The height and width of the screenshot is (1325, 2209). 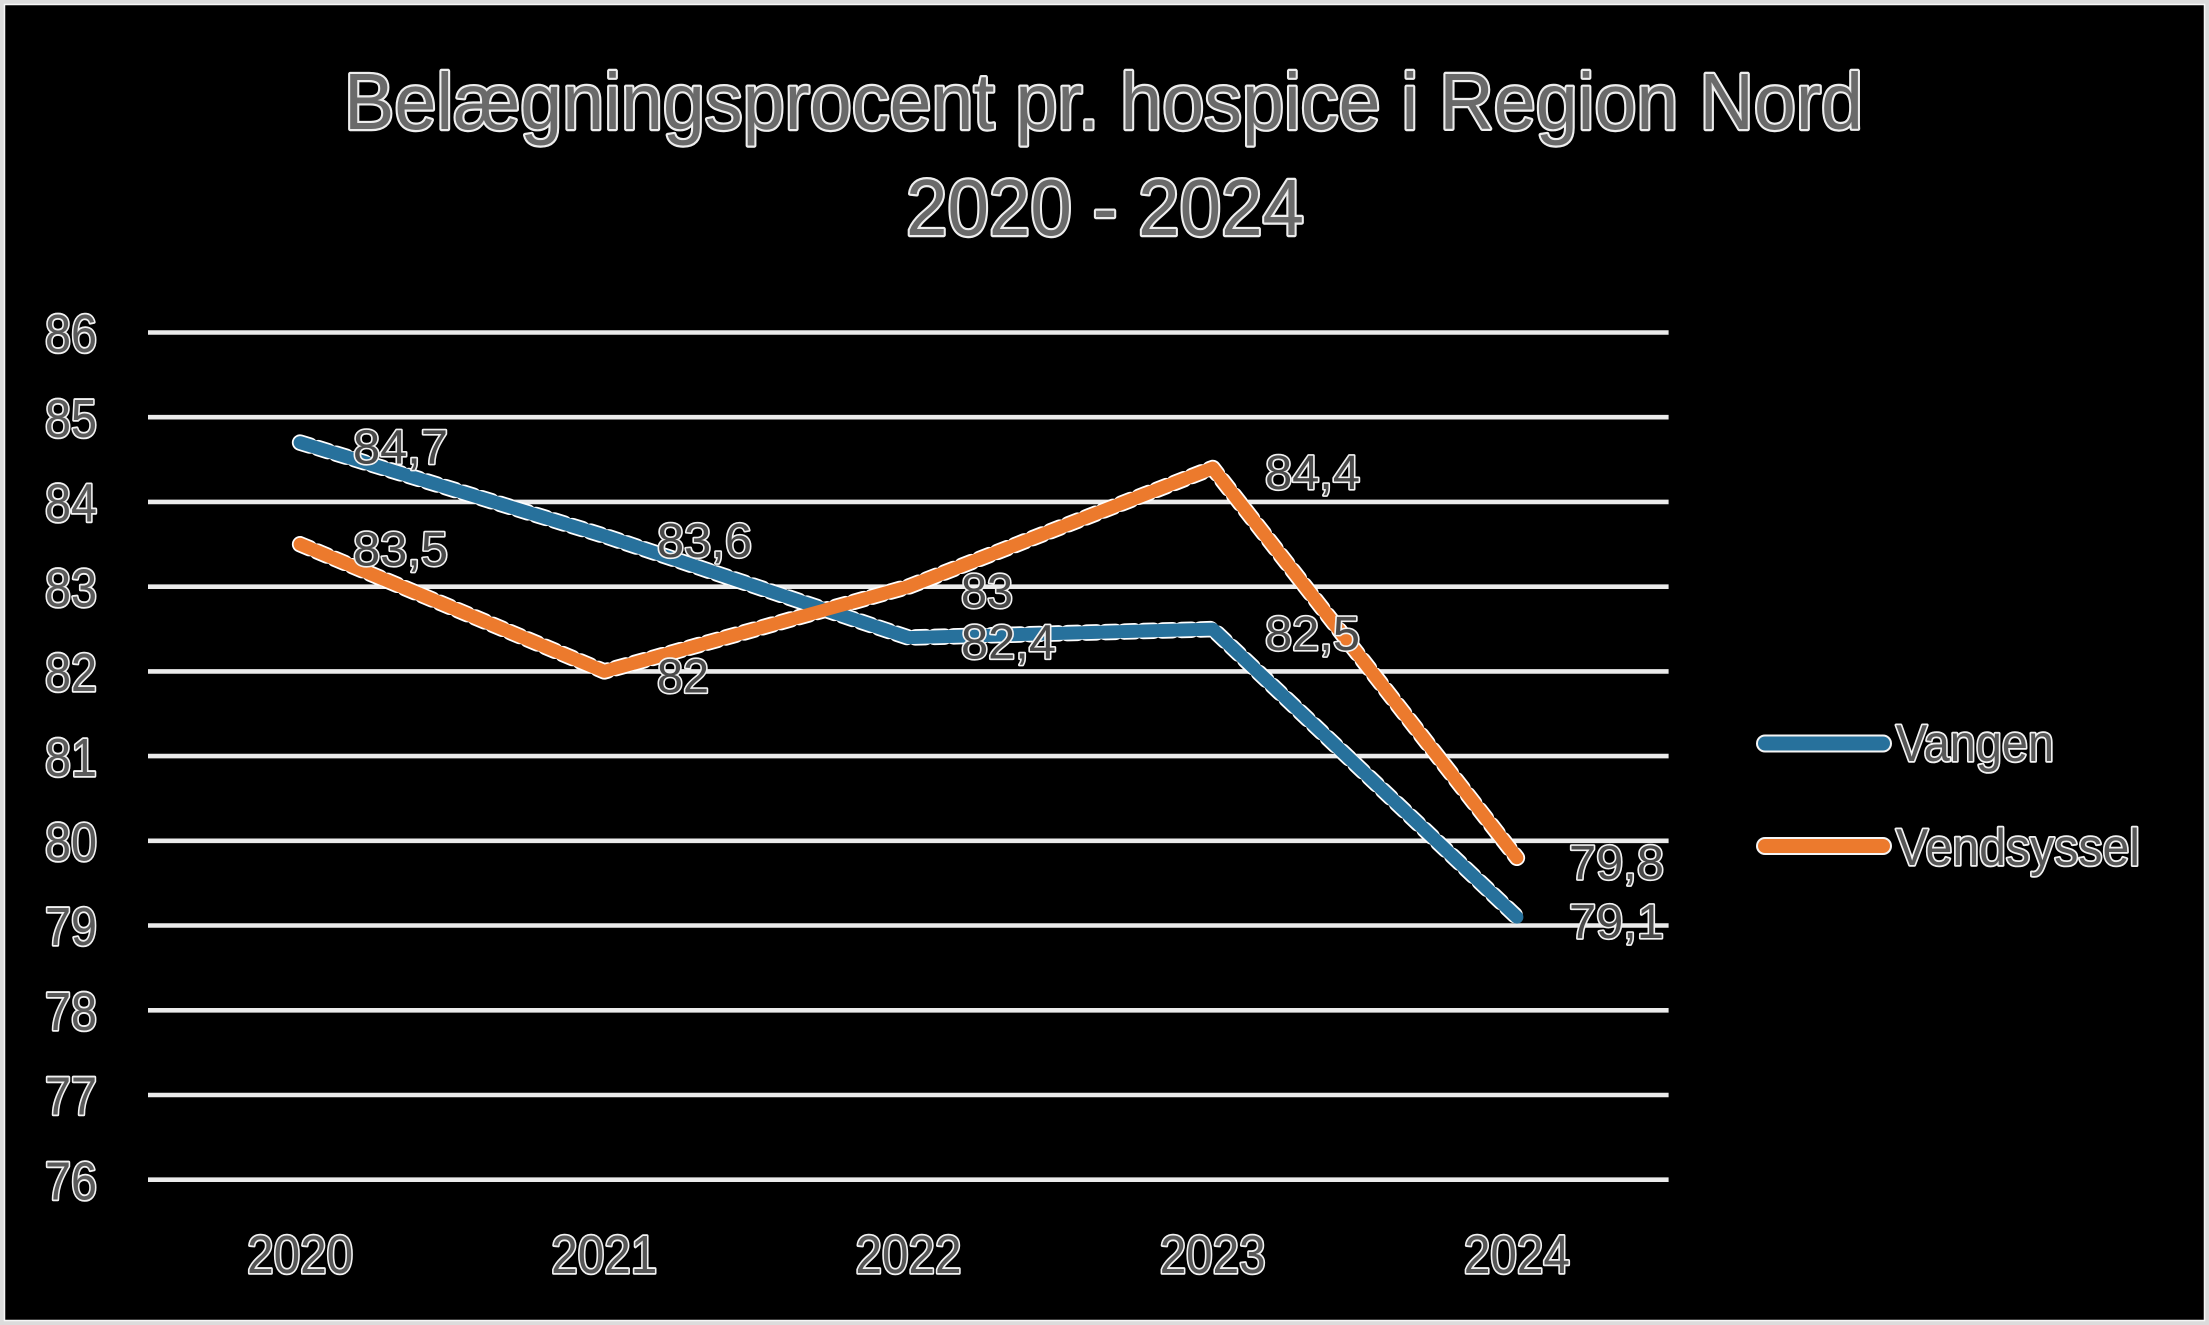 What do you see at coordinates (300, 1255) in the screenshot?
I see `svg-text: 2020` at bounding box center [300, 1255].